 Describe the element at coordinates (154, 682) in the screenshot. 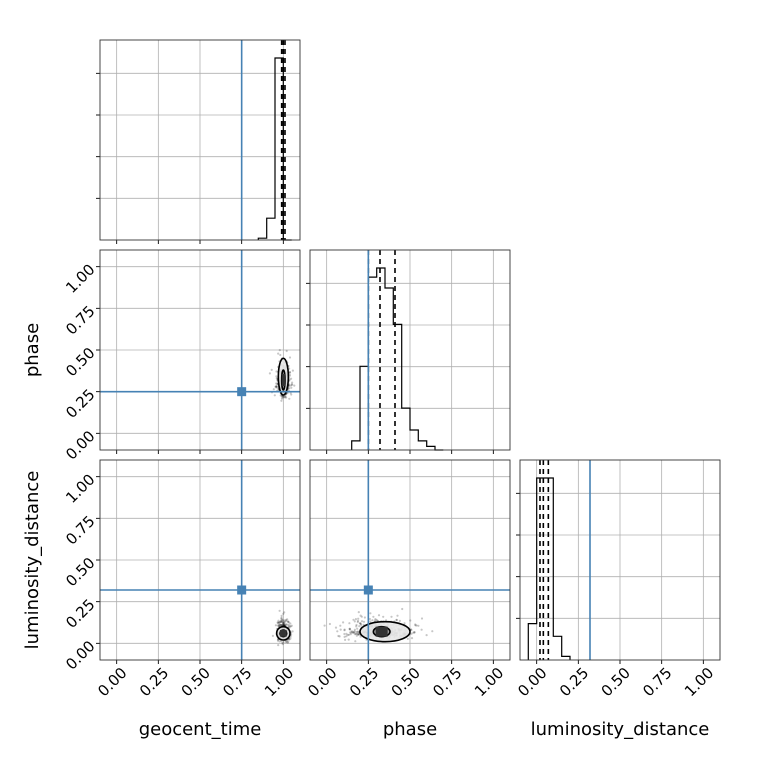

I see `x-tick-label: 0.25` at that location.